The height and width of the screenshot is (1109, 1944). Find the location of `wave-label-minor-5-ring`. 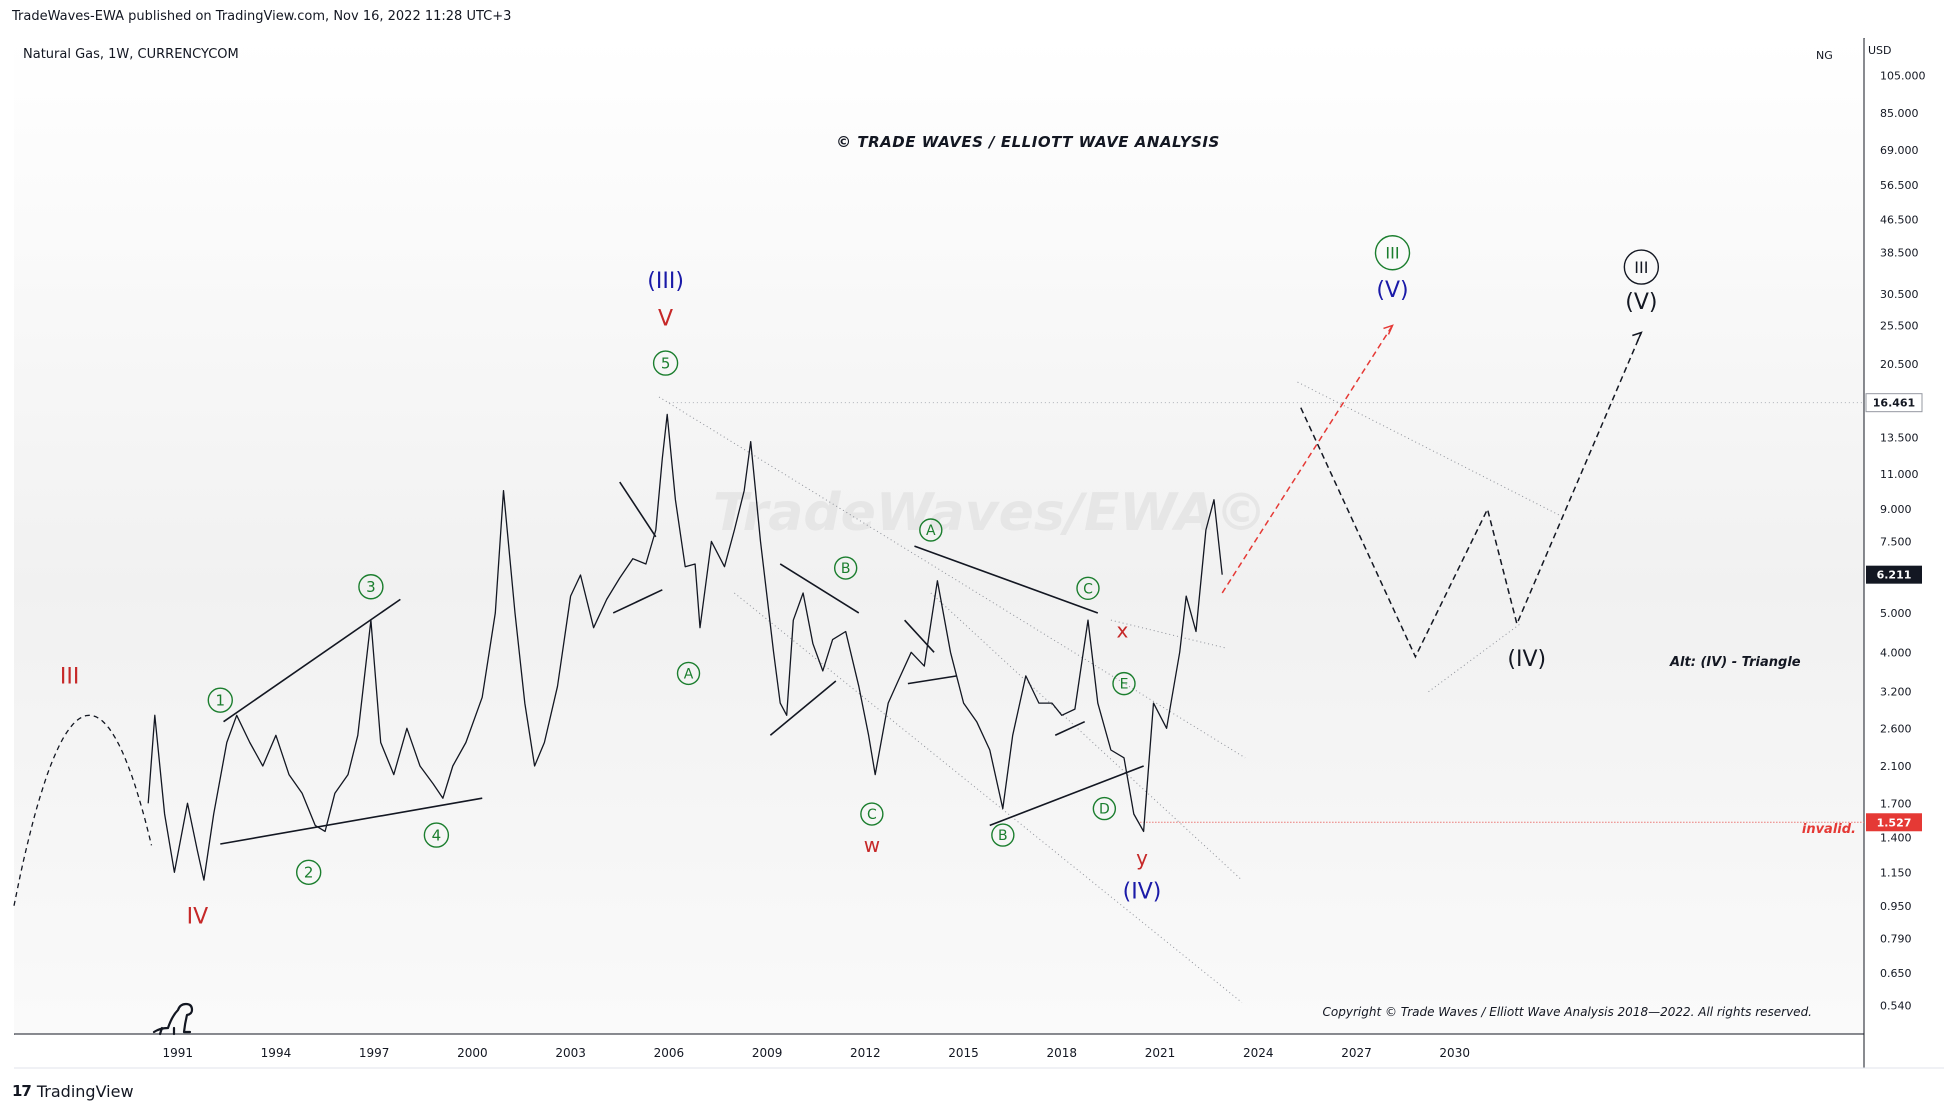

wave-label-minor-5-ring is located at coordinates (665, 363).